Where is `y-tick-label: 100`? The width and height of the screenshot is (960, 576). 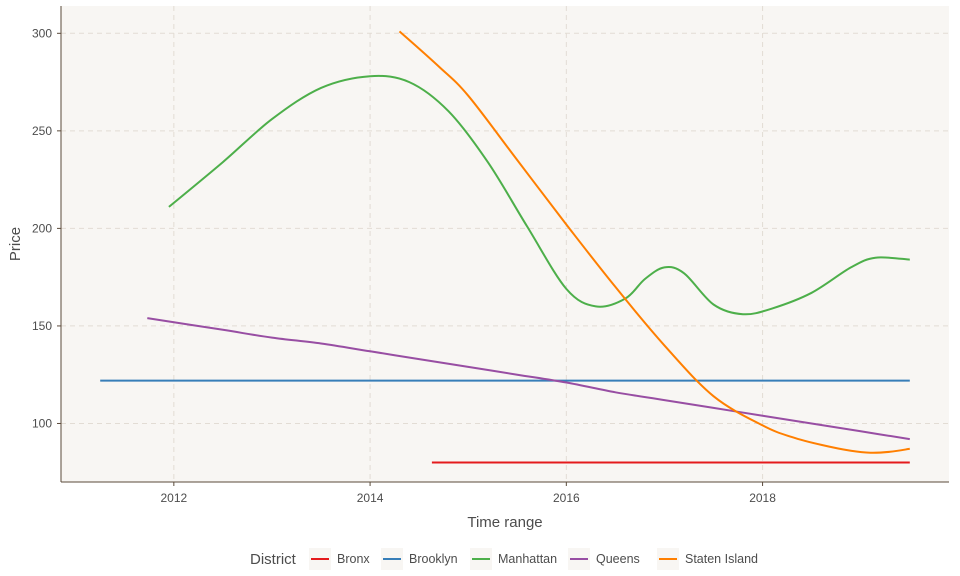 y-tick-label: 100 is located at coordinates (42, 423).